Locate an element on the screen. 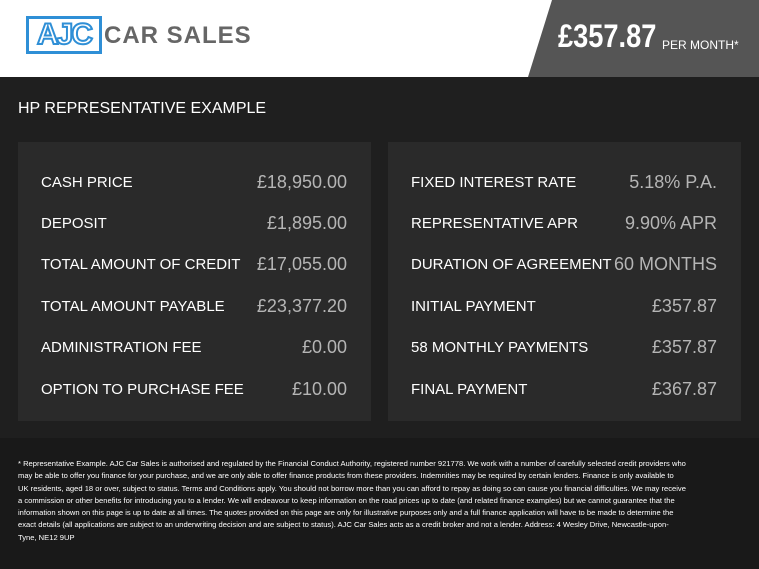  finance-row: DURATION OF AGREEMENT 60 MONTHS is located at coordinates (564, 264).